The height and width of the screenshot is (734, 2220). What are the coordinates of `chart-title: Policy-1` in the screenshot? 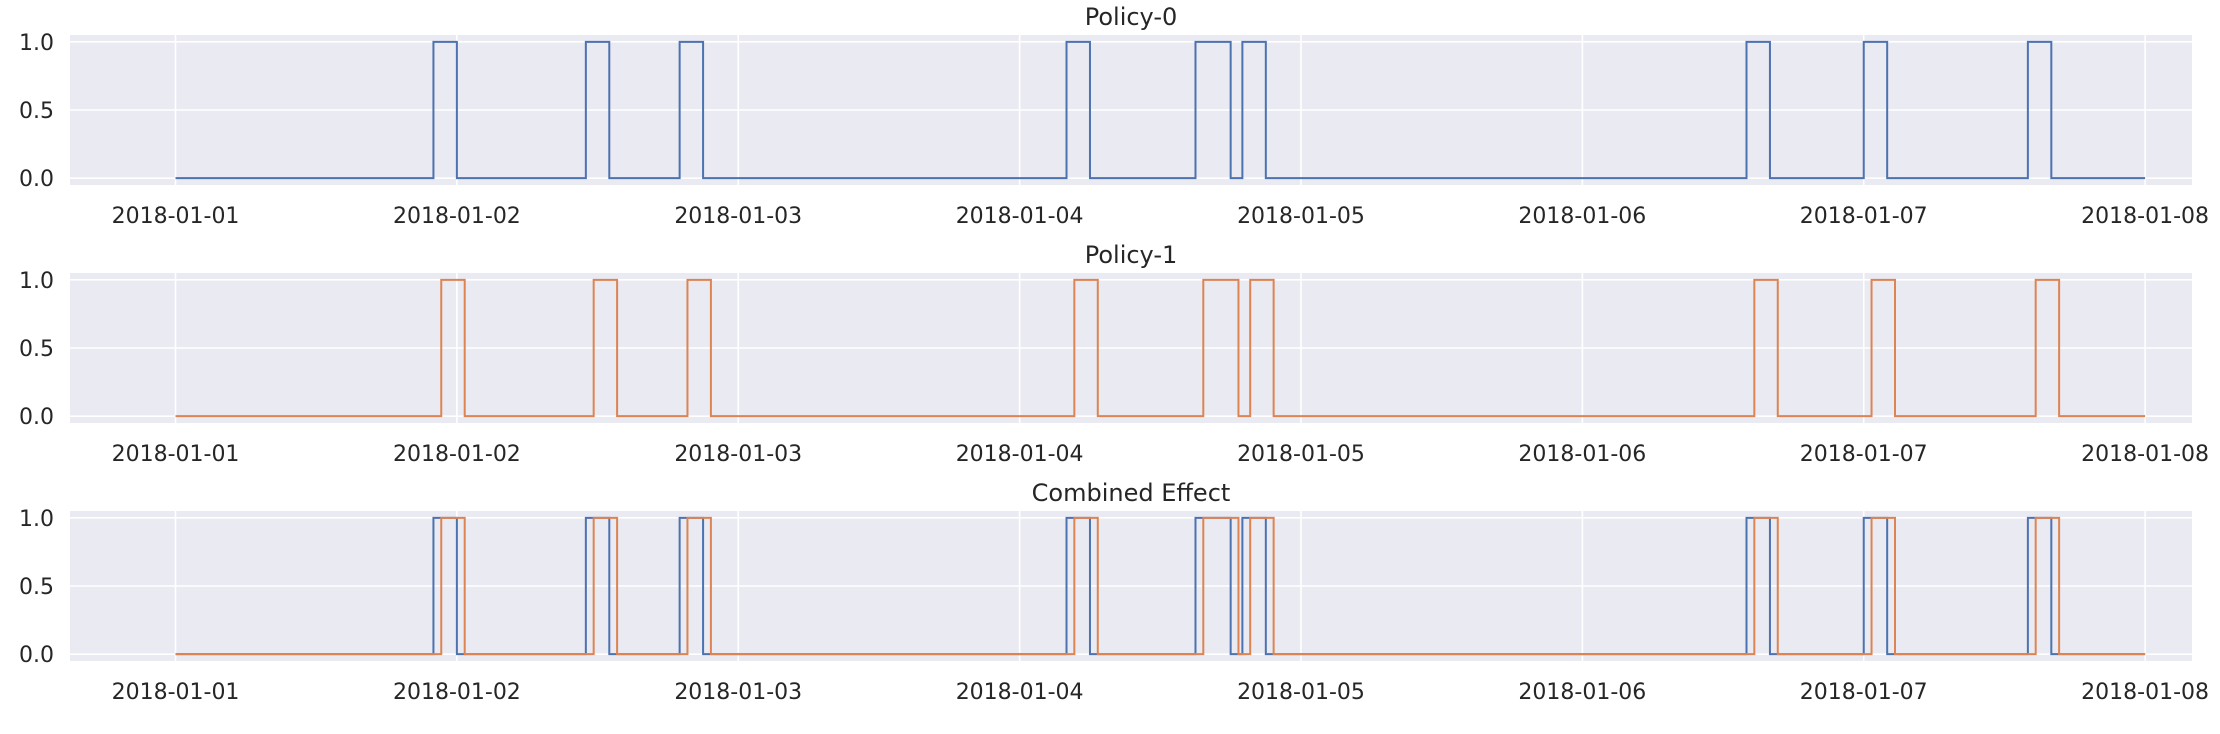 It's located at (1131, 255).